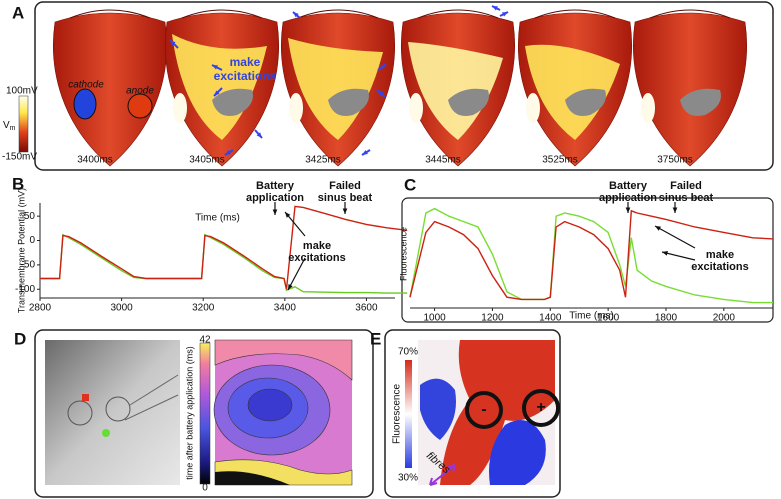  I want to click on colorbar-label: time after battery application (ms), so click(189, 413).